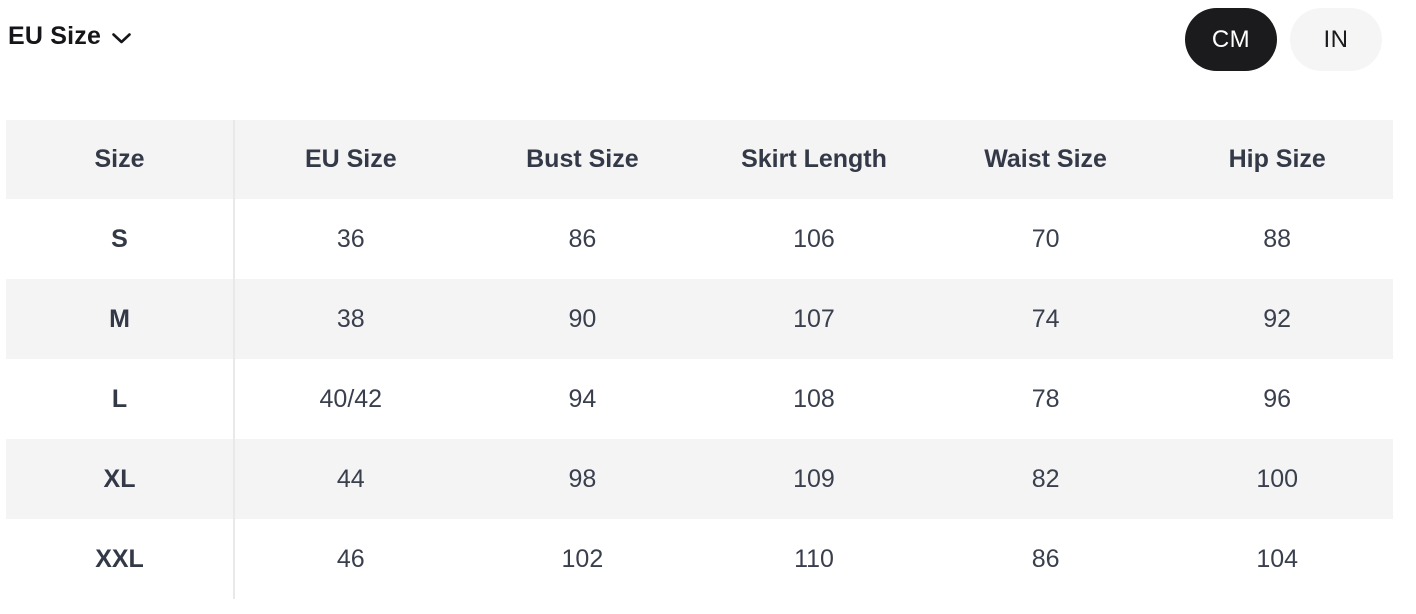 The height and width of the screenshot is (614, 1416). I want to click on column-header-eu-size: EU Size, so click(351, 159).